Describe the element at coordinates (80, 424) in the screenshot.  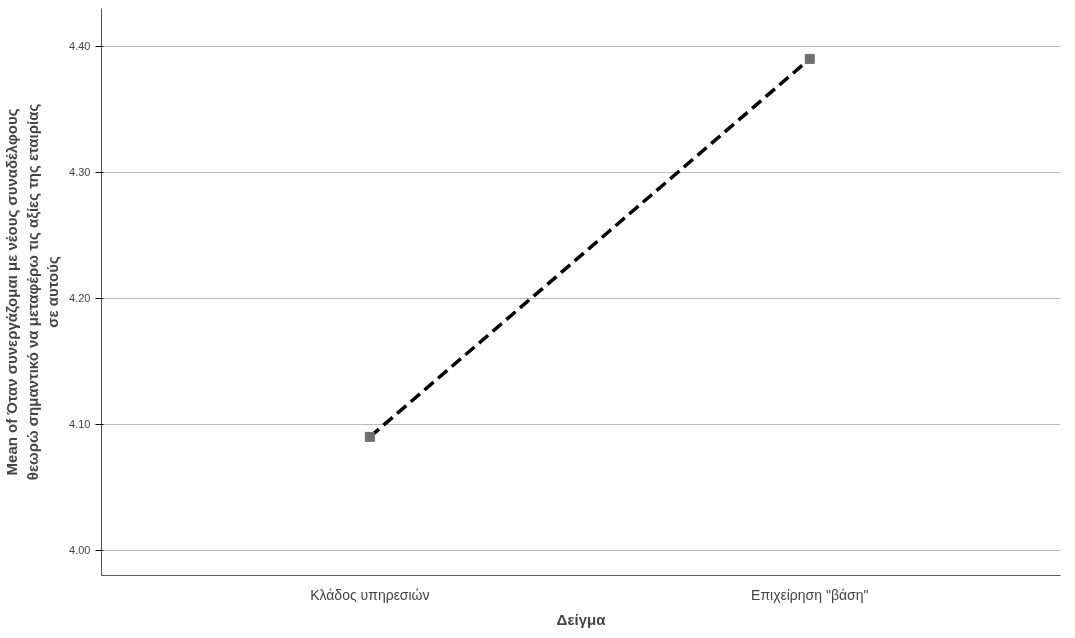
I see `y-tick-label: 4.10` at that location.